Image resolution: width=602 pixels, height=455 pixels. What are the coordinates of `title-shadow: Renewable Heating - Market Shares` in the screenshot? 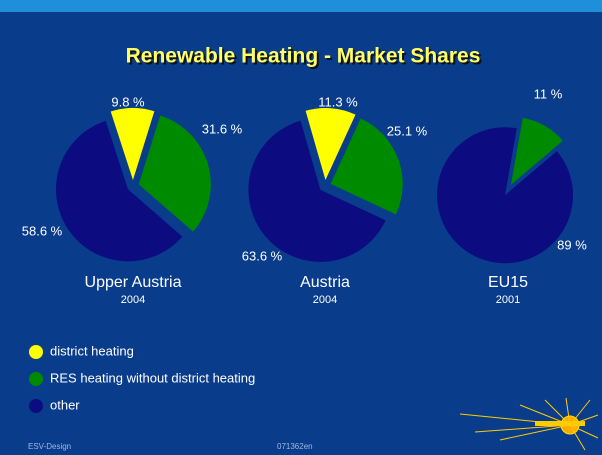 It's located at (305, 58).